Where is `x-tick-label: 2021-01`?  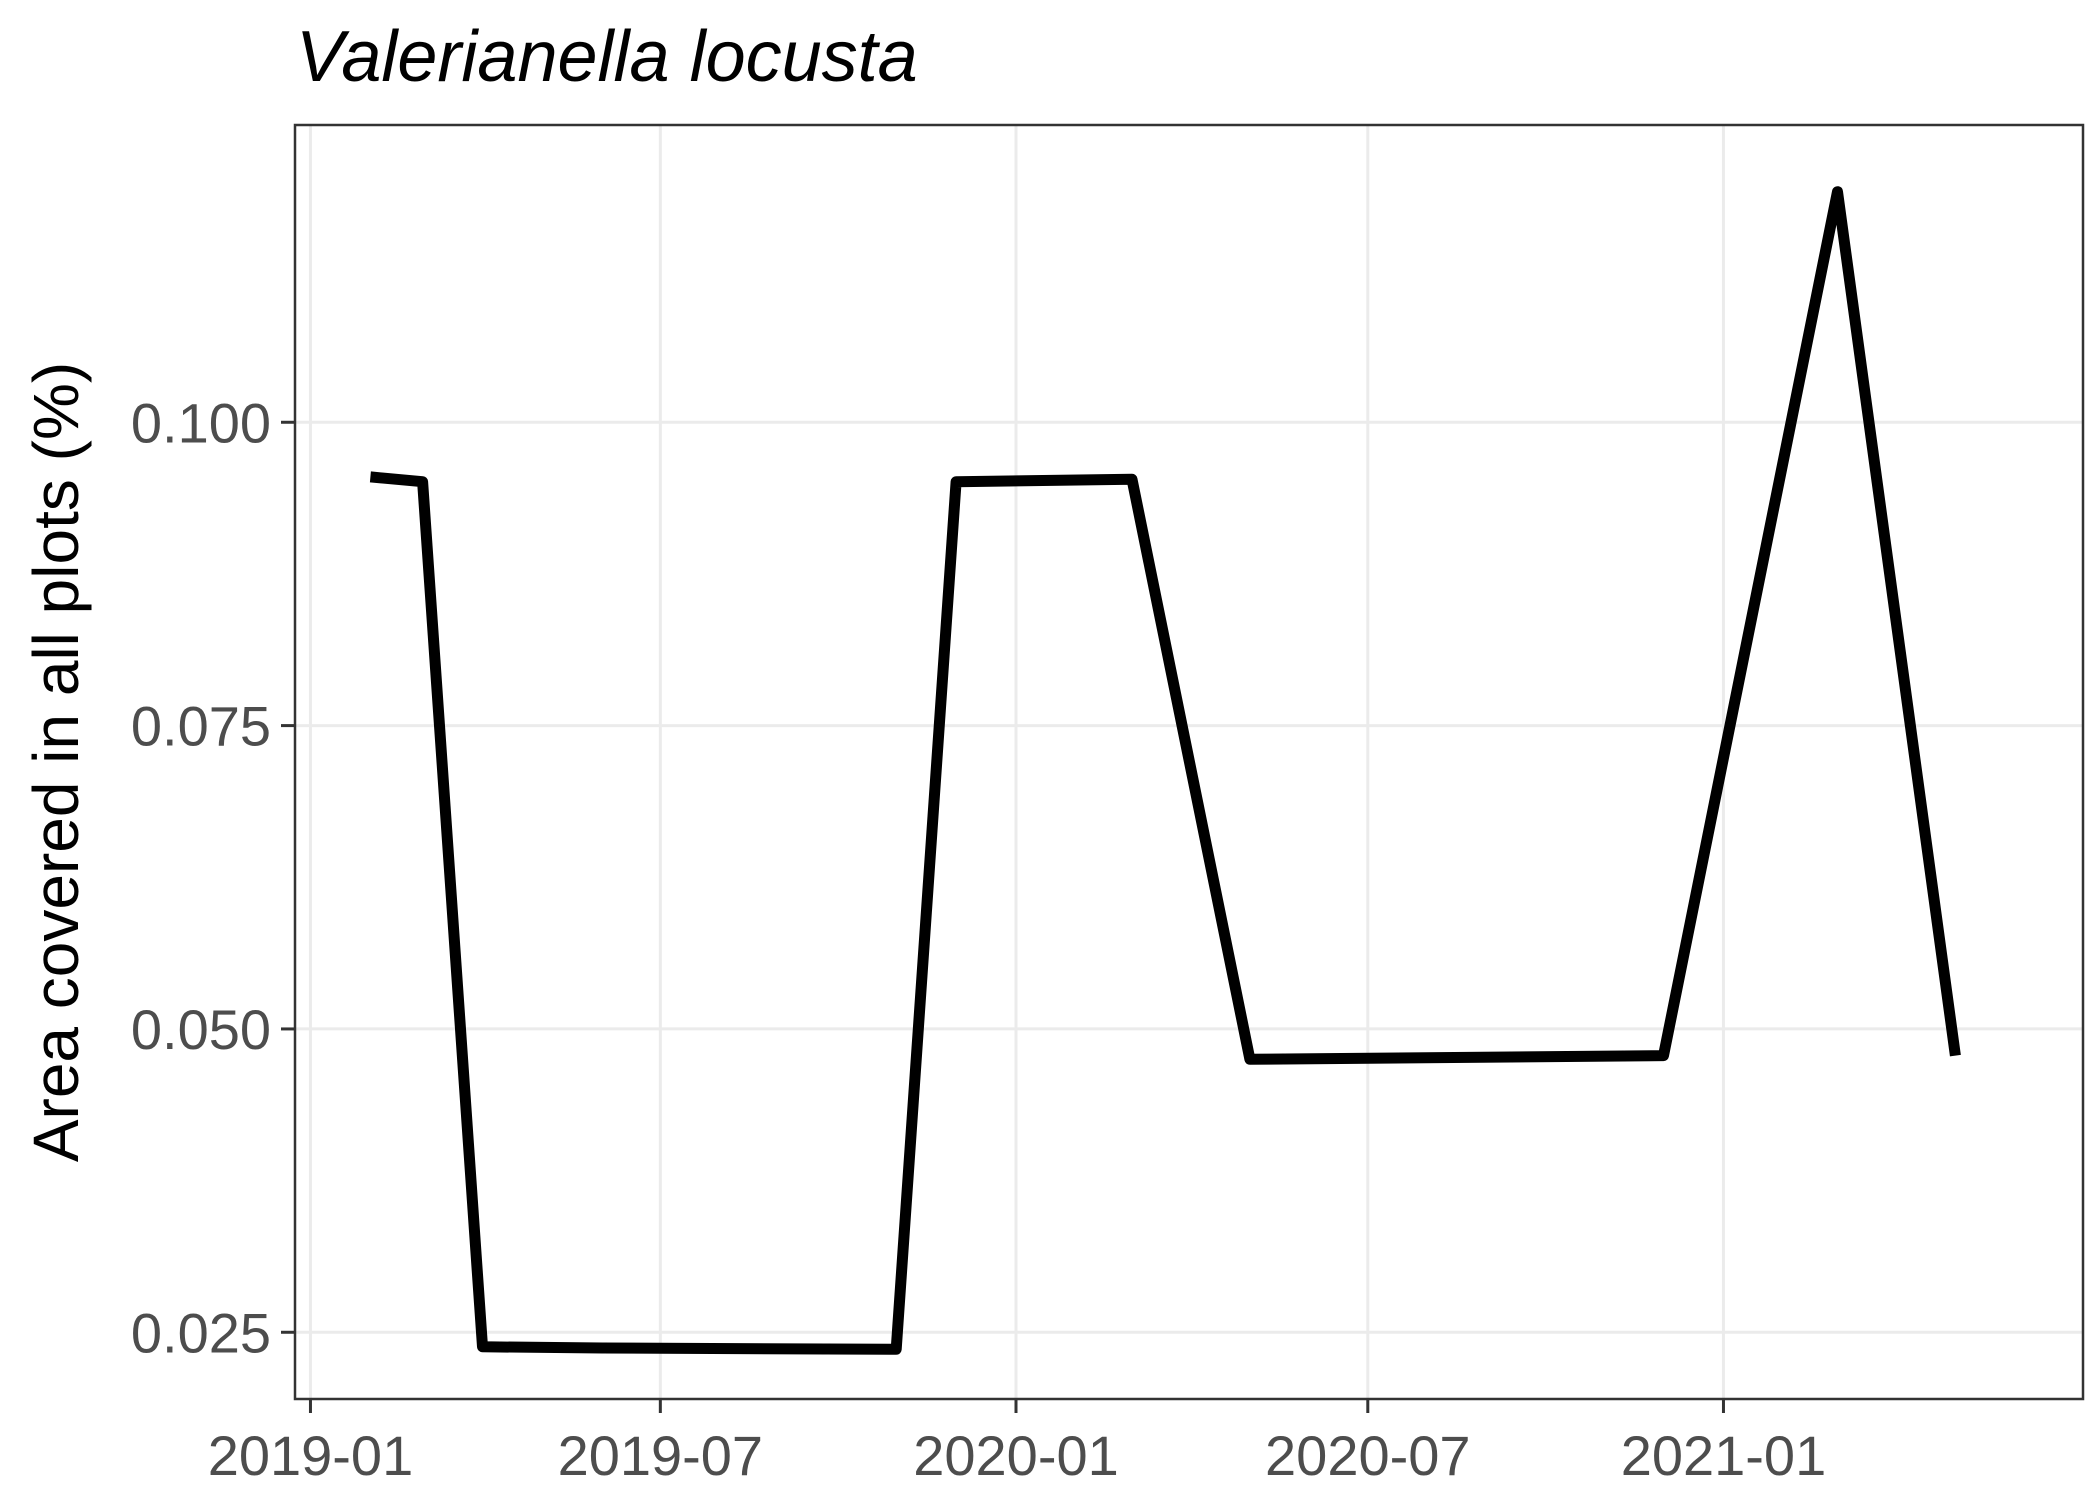 x-tick-label: 2021-01 is located at coordinates (1724, 1455).